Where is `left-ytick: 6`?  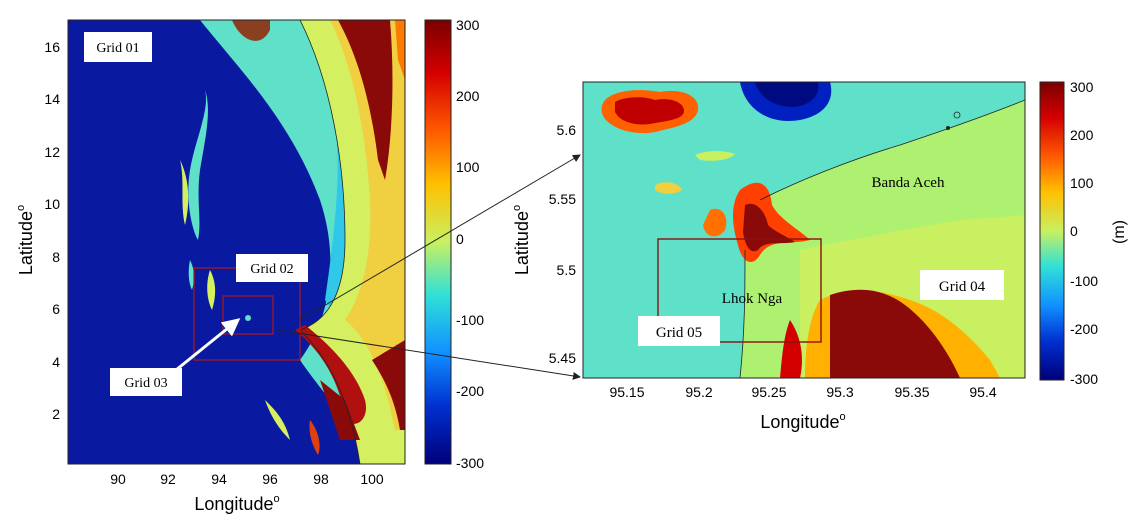 left-ytick: 6 is located at coordinates (56, 309).